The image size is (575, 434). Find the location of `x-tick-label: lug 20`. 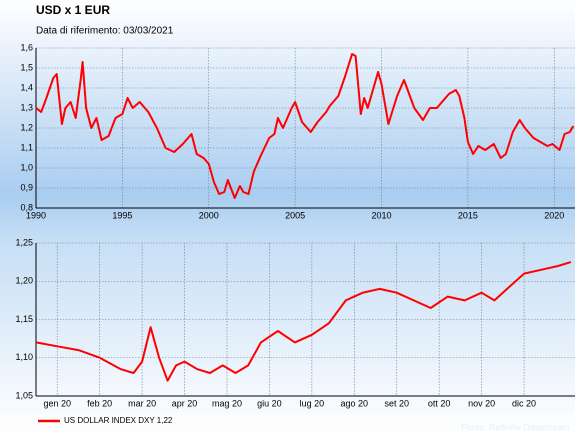

x-tick-label: lug 20 is located at coordinates (312, 403).